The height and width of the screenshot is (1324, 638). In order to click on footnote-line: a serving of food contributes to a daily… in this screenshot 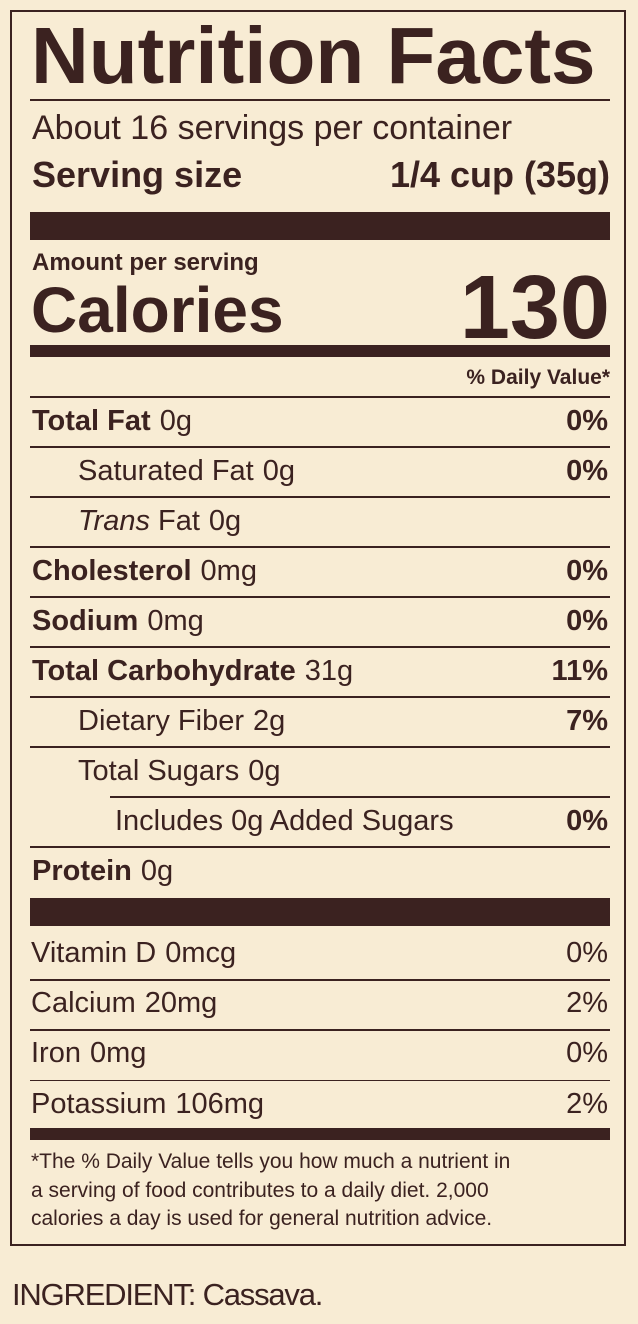, I will do `click(260, 1190)`.